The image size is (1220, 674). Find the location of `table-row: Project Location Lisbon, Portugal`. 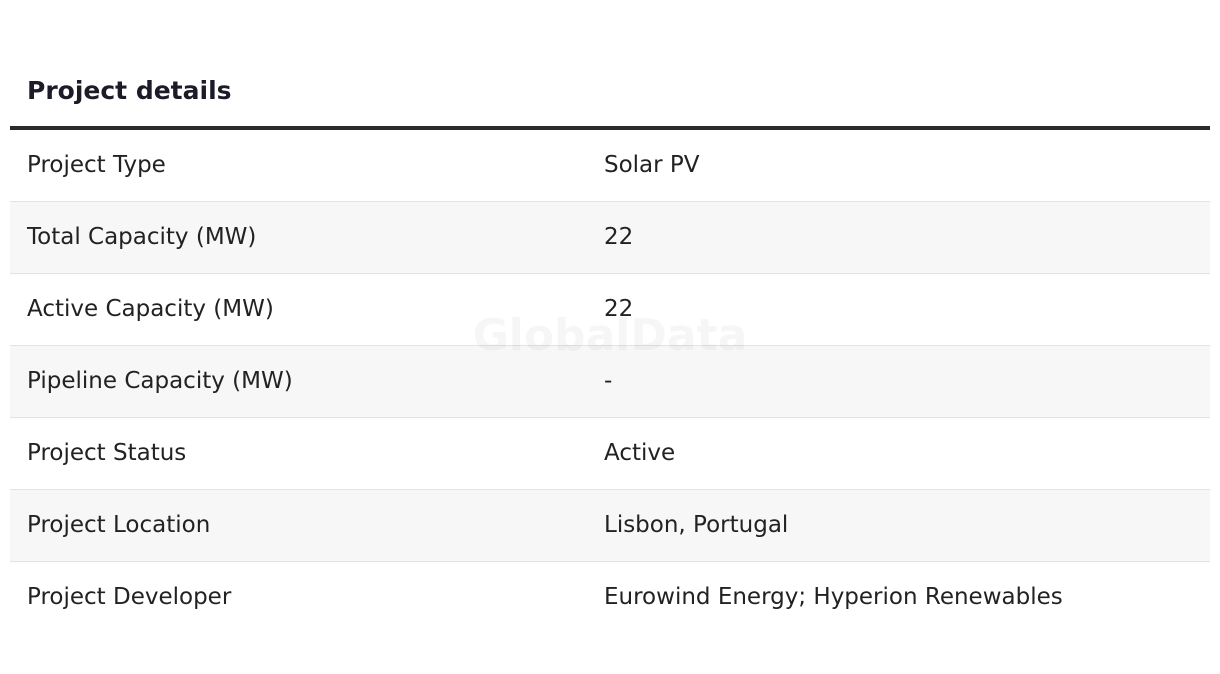

table-row: Project Location Lisbon, Portugal is located at coordinates (610, 526).